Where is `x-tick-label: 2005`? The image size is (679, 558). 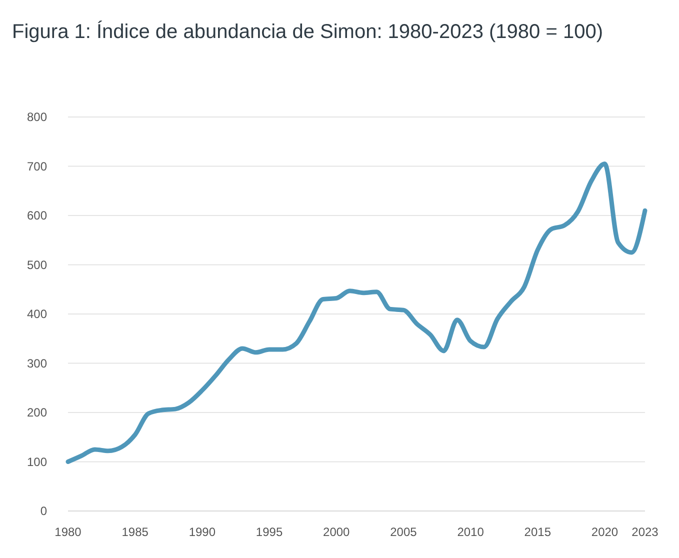 x-tick-label: 2005 is located at coordinates (404, 532).